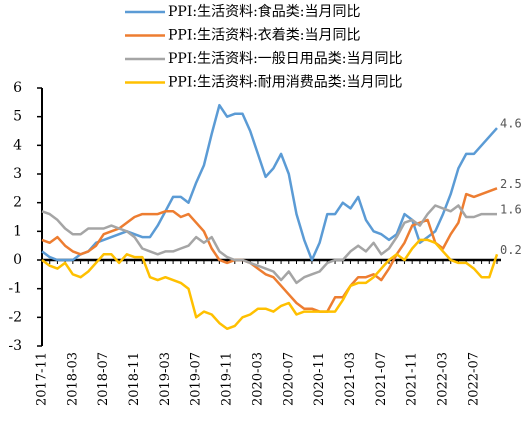 The width and height of the screenshot is (532, 423). Describe the element at coordinates (443, 379) in the screenshot. I see `x-tick-label: 2022-03` at that location.